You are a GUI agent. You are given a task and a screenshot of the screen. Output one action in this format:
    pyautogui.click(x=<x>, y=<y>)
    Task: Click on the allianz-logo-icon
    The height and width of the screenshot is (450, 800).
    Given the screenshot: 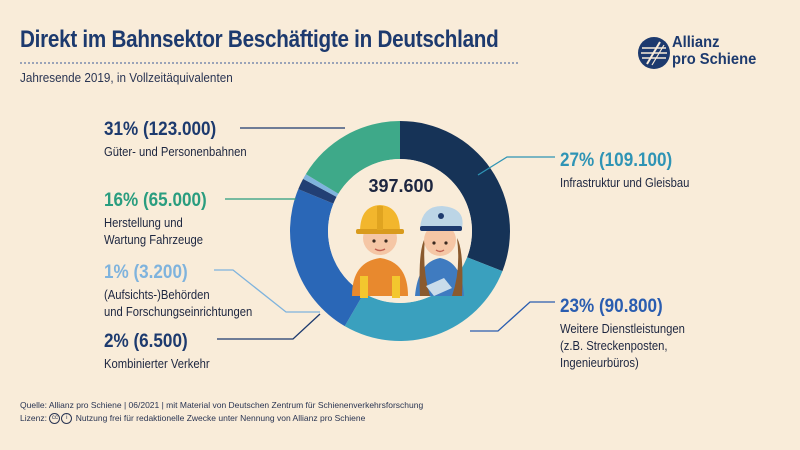 What is the action you would take?
    pyautogui.click(x=654, y=53)
    